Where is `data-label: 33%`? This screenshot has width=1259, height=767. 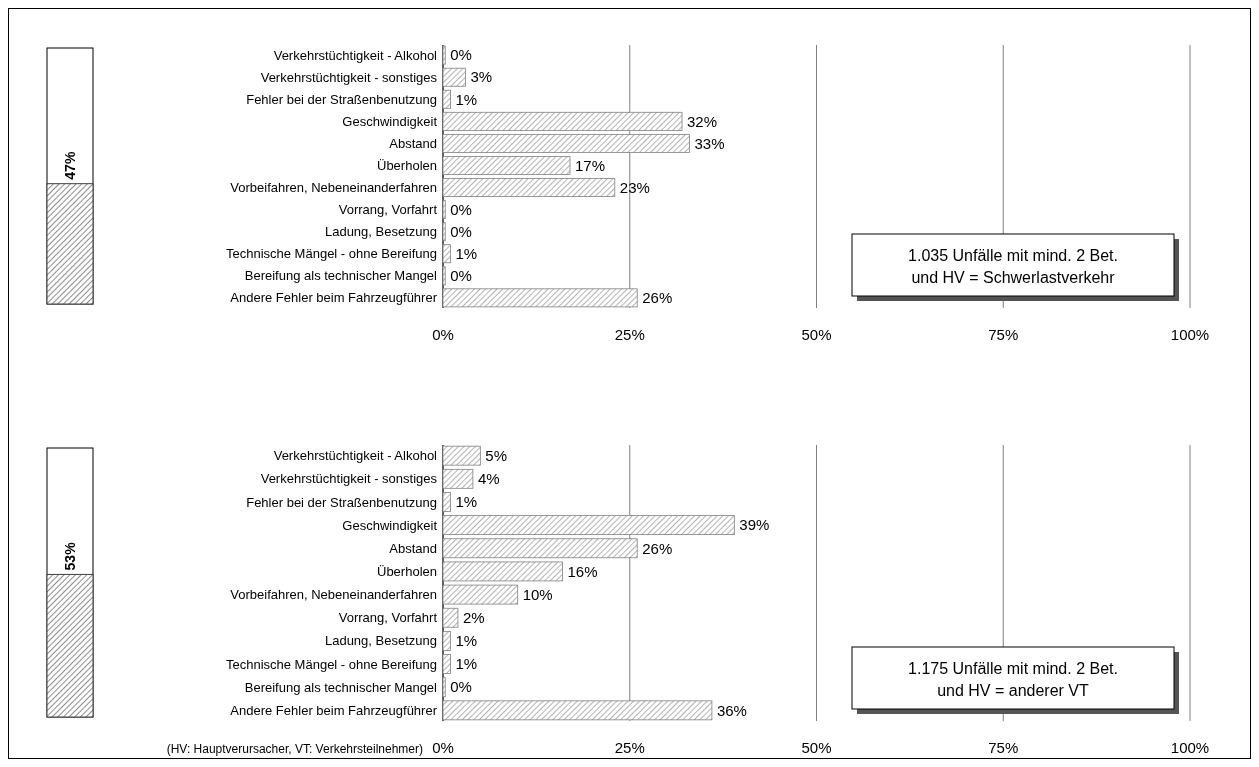 data-label: 33% is located at coordinates (709, 143).